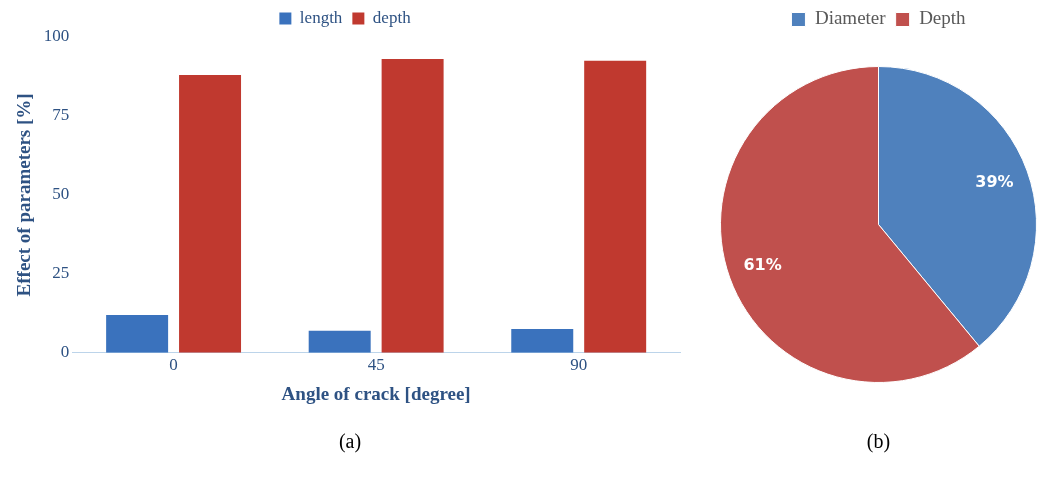  What do you see at coordinates (762, 265) in the screenshot?
I see `data-label: 61%` at bounding box center [762, 265].